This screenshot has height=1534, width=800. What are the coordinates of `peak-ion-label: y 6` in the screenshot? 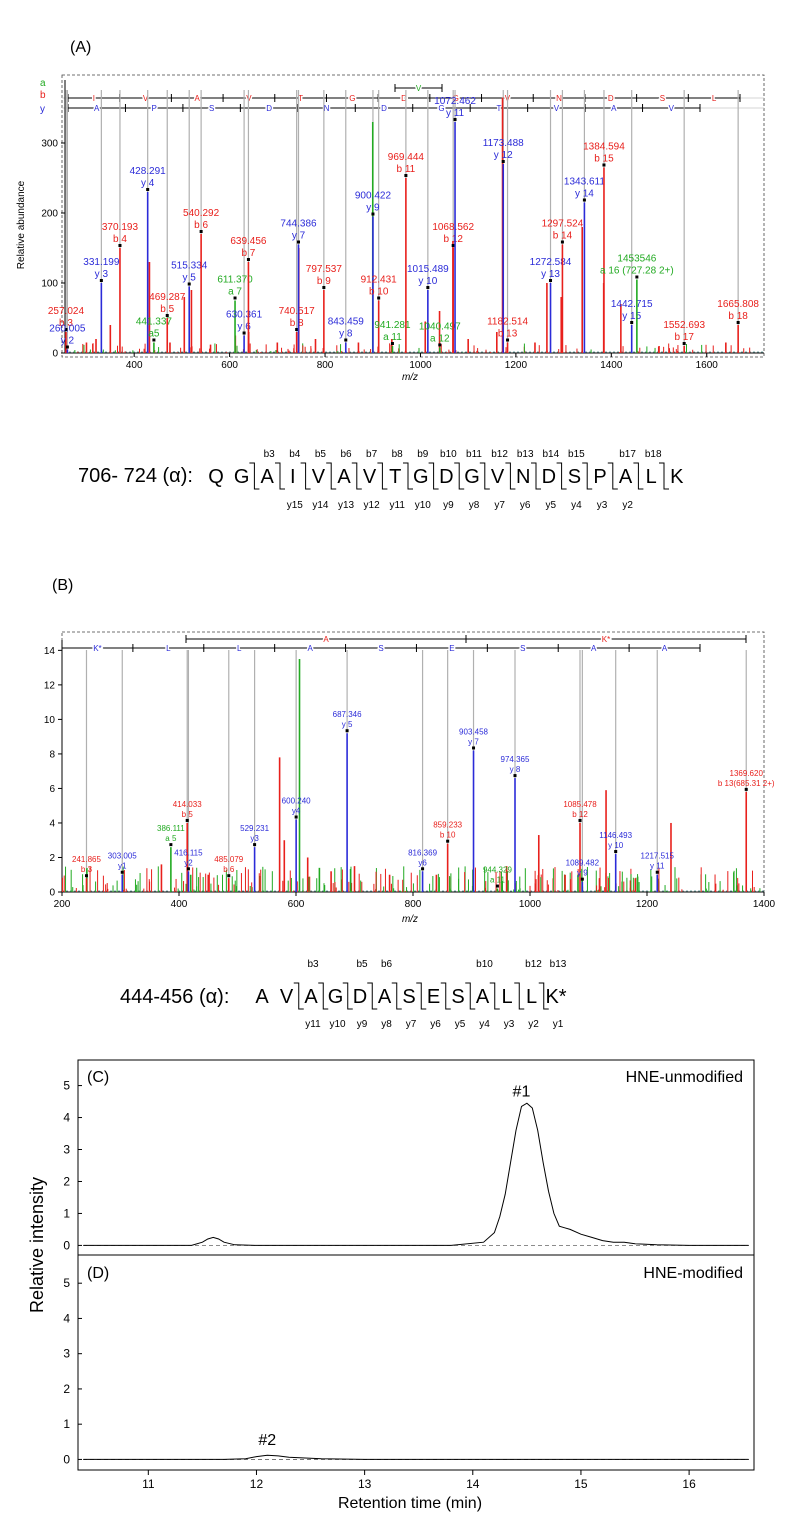 It's located at (244, 327).